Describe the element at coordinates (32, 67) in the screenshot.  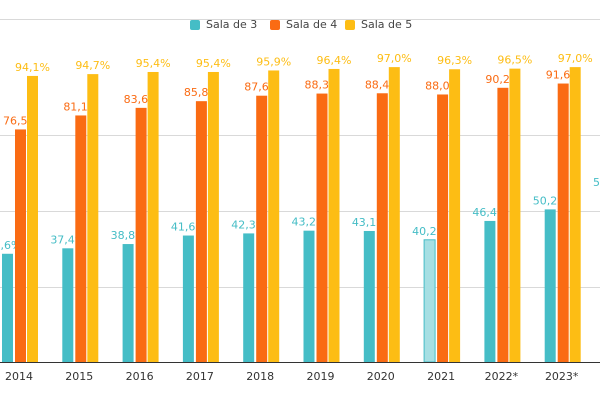
I see `data-label-s3-2014: 94,1%` at that location.